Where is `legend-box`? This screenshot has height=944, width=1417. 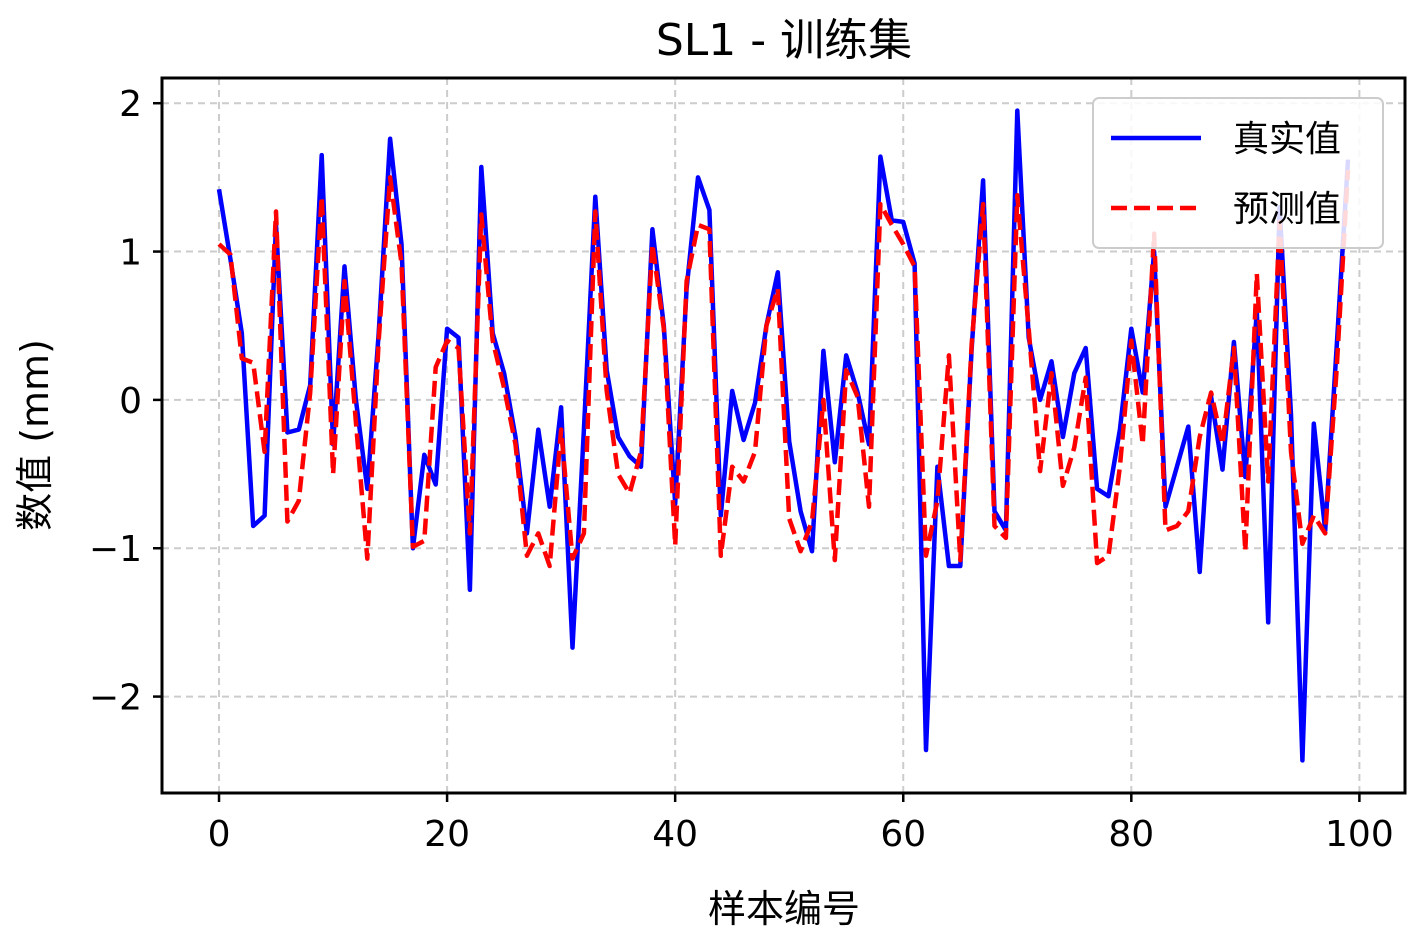
legend-box is located at coordinates (1238, 173).